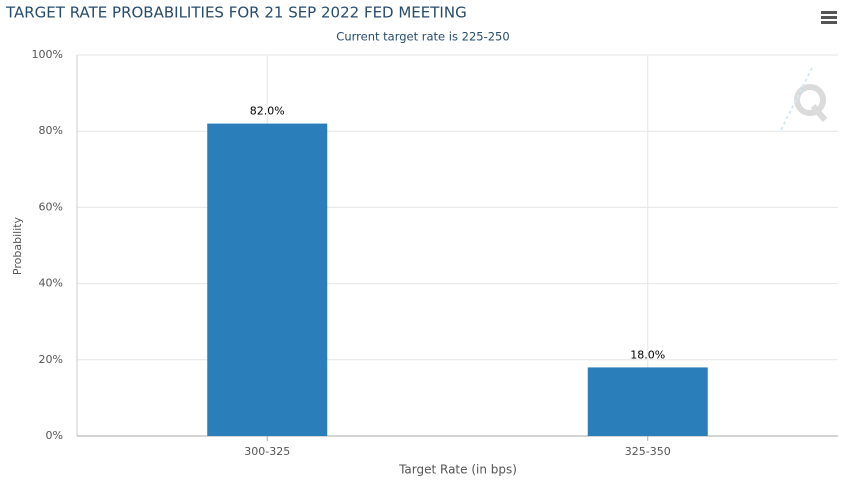 The image size is (847, 491). What do you see at coordinates (422, 37) in the screenshot?
I see `chart-subtitle: Current target rate is 225-250` at bounding box center [422, 37].